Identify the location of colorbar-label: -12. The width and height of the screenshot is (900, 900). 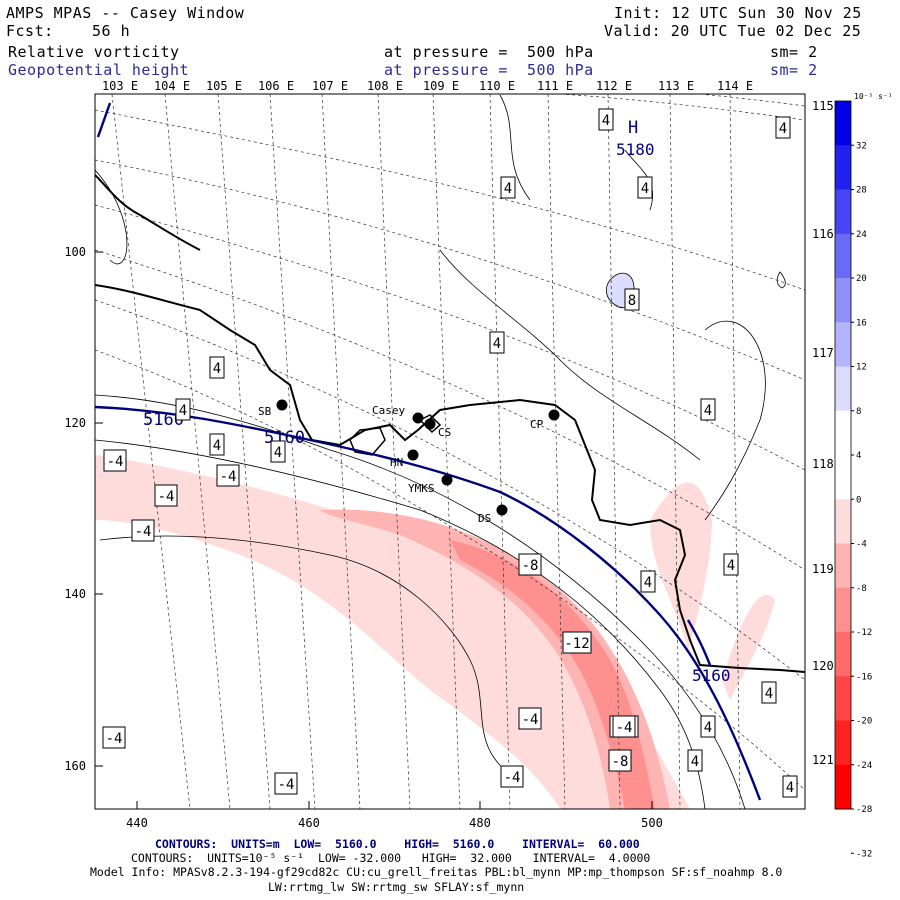
(864, 633).